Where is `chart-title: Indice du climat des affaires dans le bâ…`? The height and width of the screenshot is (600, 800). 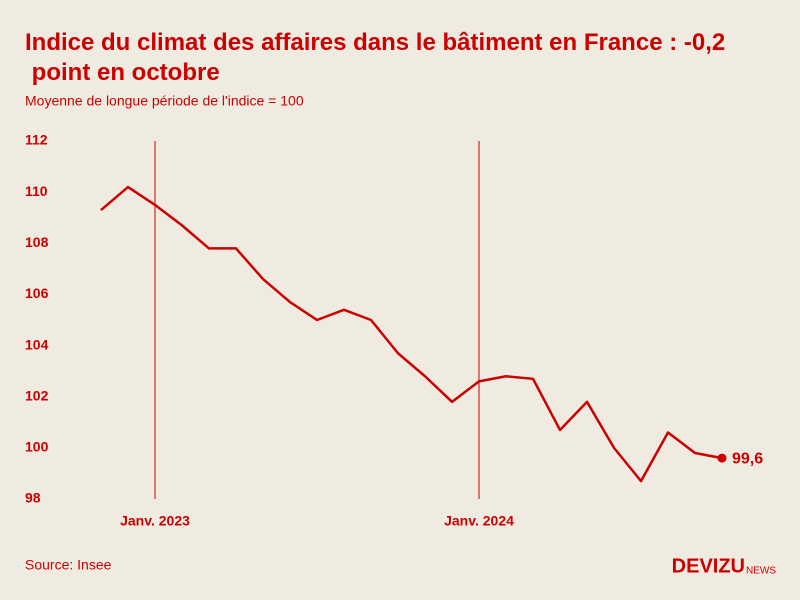 chart-title: Indice du climat des affaires dans le bâ… is located at coordinates (375, 57).